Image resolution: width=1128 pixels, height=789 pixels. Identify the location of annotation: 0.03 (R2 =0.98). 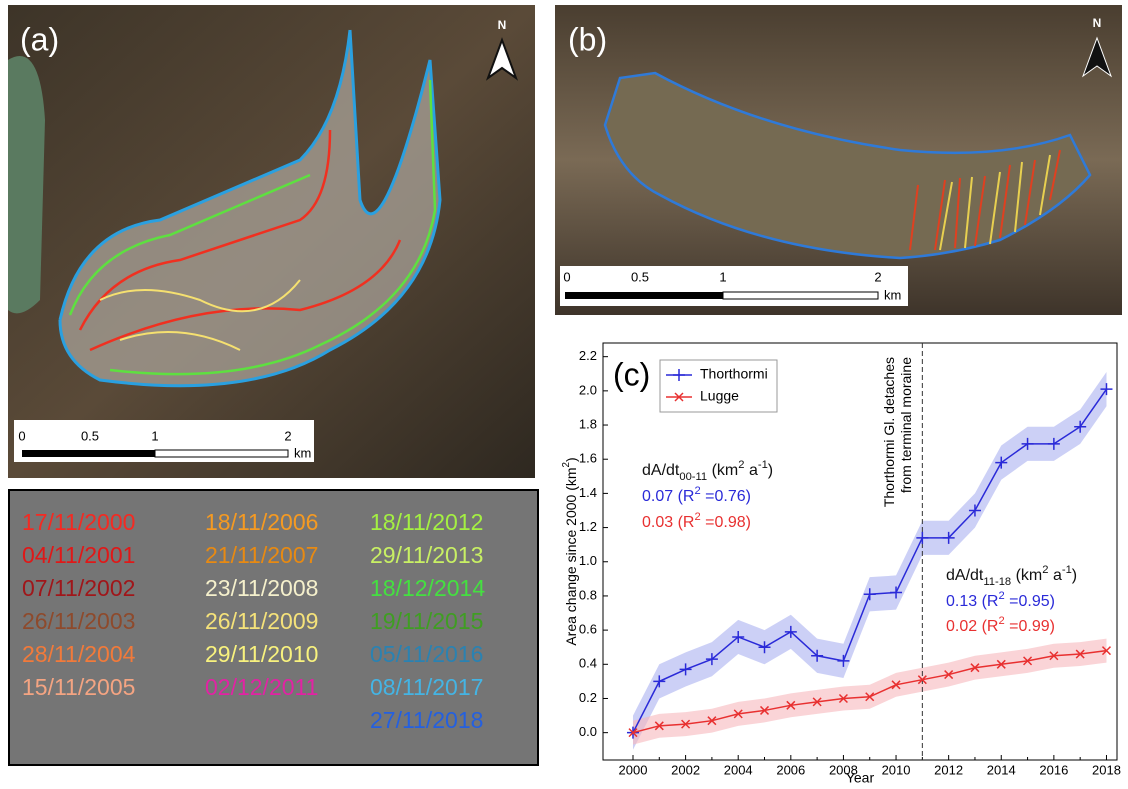
(696, 521).